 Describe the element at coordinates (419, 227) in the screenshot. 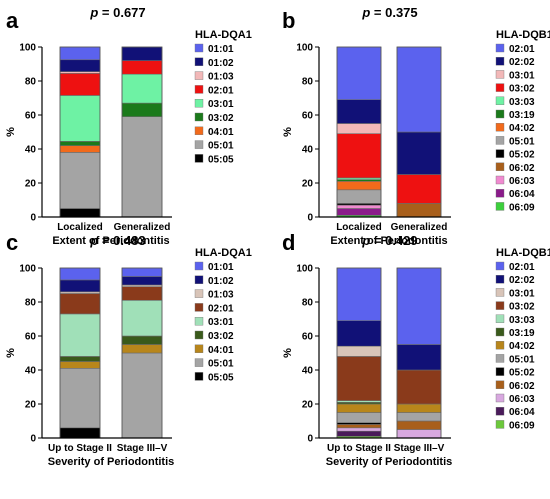

I see `x-tick-label: Generalized` at that location.